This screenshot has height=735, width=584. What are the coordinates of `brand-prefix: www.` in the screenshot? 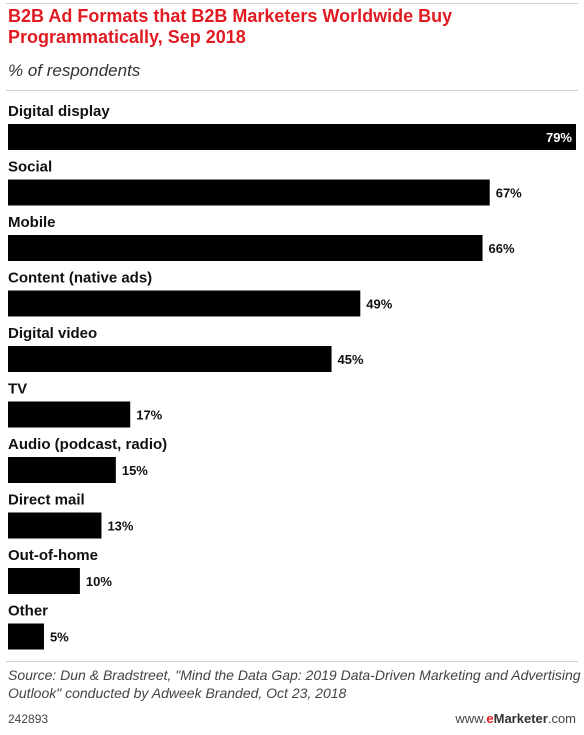 It's located at (471, 718).